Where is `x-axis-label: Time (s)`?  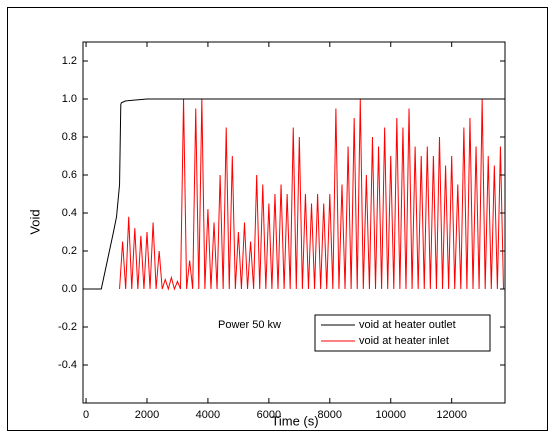 x-axis-label: Time (s) is located at coordinates (294, 420).